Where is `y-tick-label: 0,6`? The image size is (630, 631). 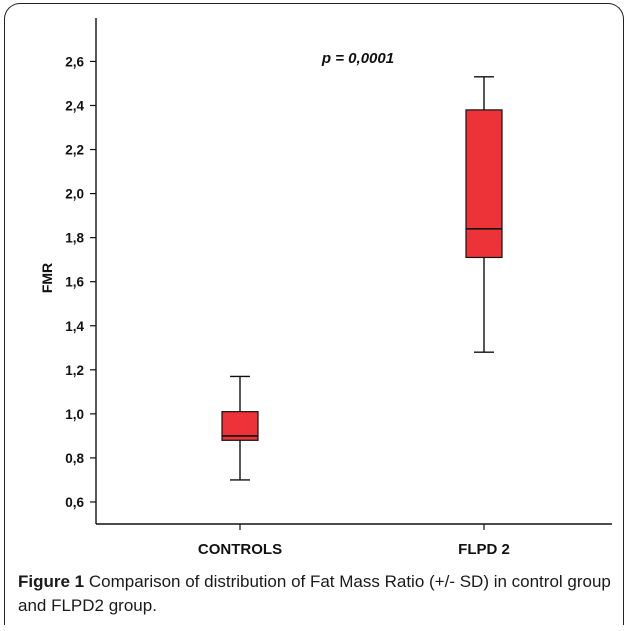 y-tick-label: 0,6 is located at coordinates (74, 502).